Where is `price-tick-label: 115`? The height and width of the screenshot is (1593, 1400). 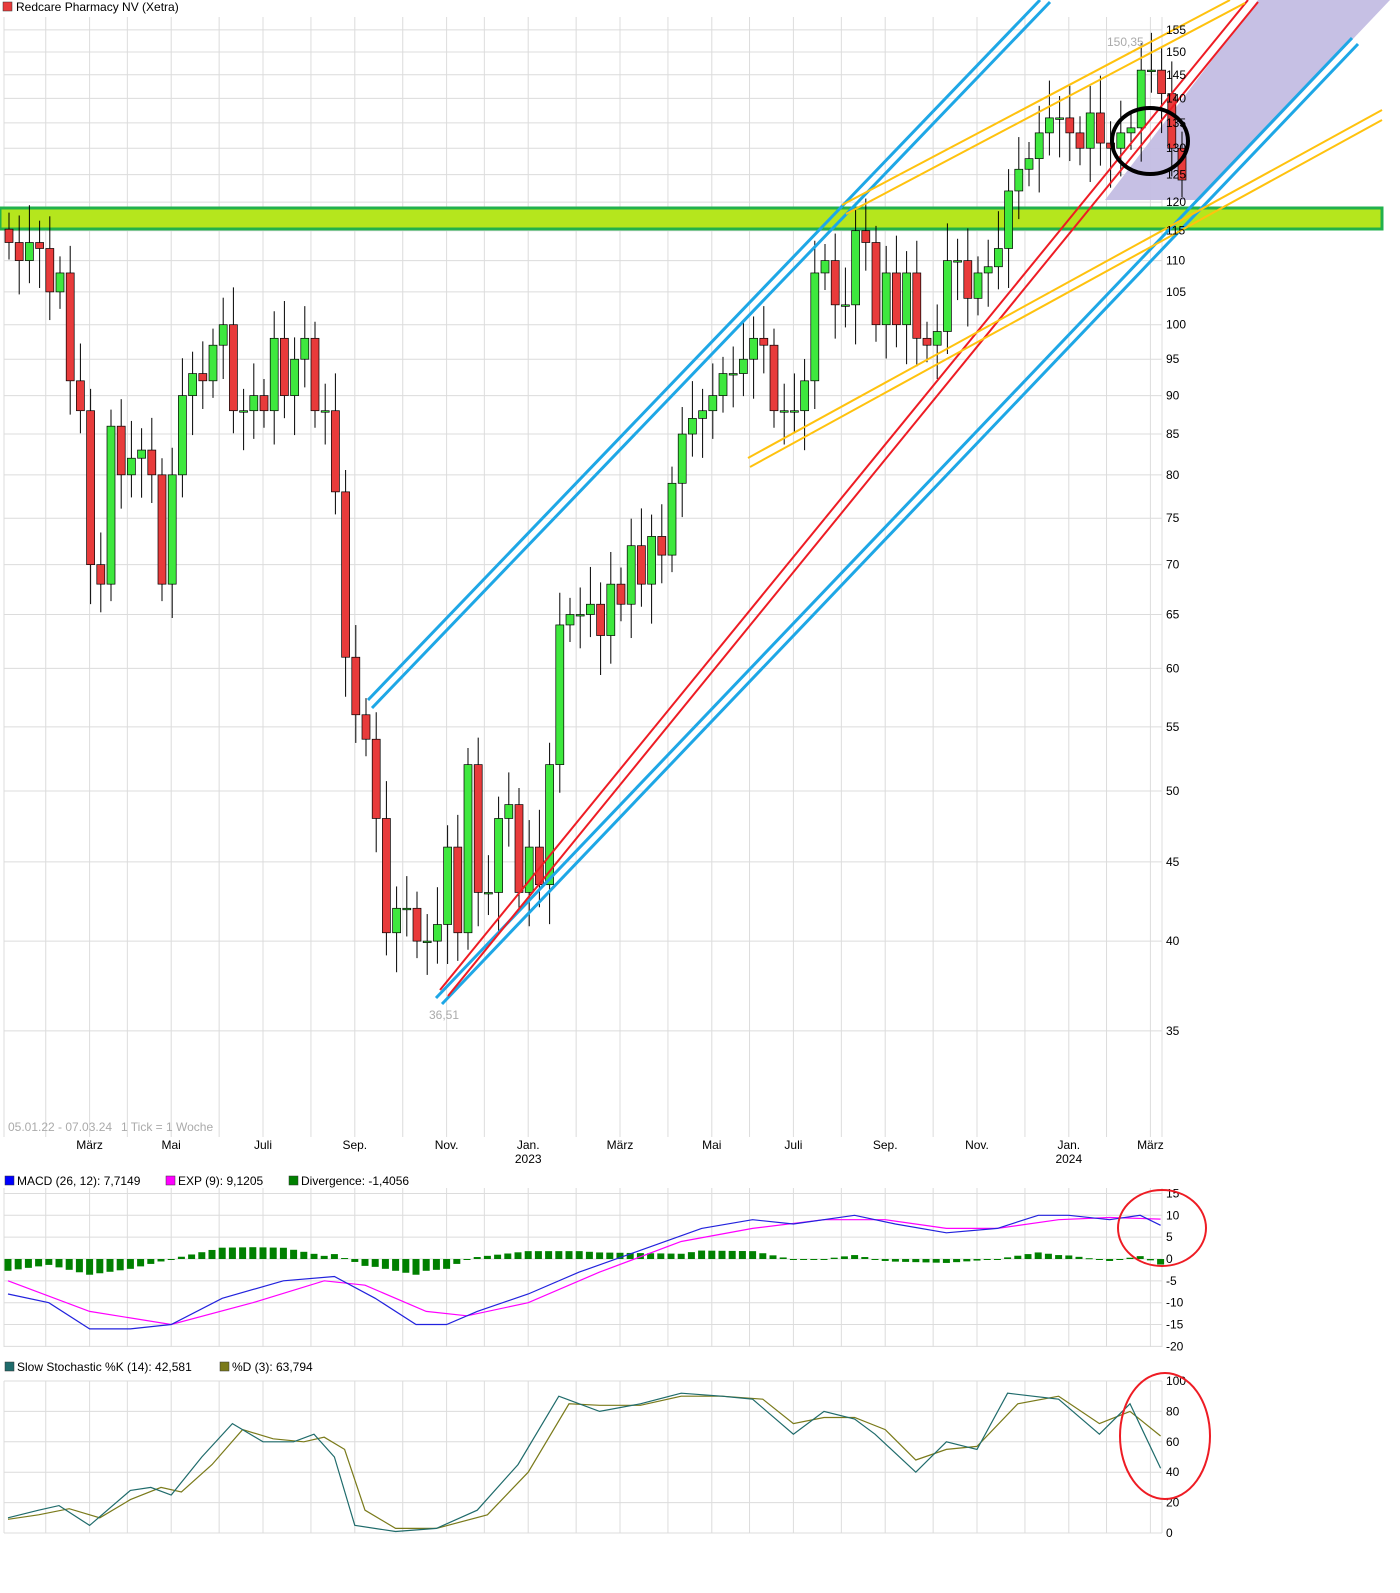
price-tick-label: 115 is located at coordinates (1175, 231).